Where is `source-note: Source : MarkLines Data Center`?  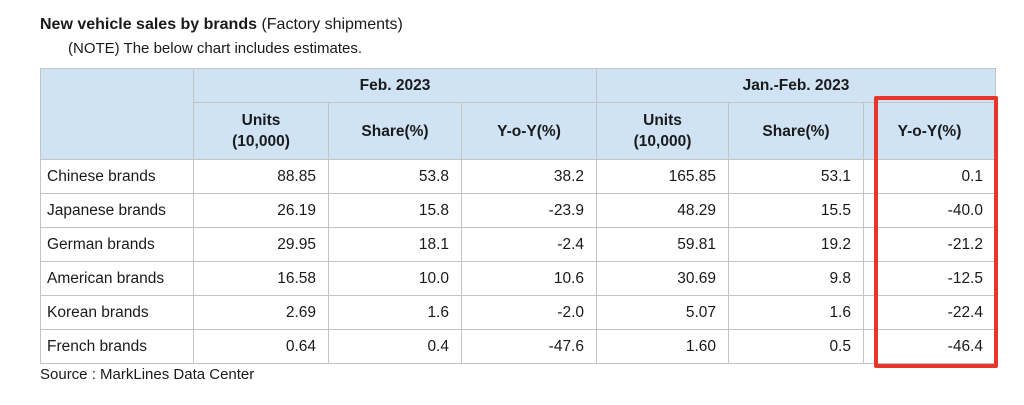
source-note: Source : MarkLines Data Center is located at coordinates (147, 374).